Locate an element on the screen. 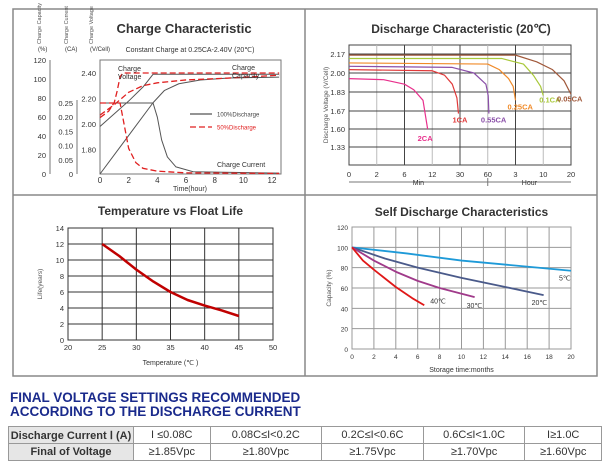 The image size is (607, 470). chart-title: Self Discharge Characteristics is located at coordinates (462, 212).